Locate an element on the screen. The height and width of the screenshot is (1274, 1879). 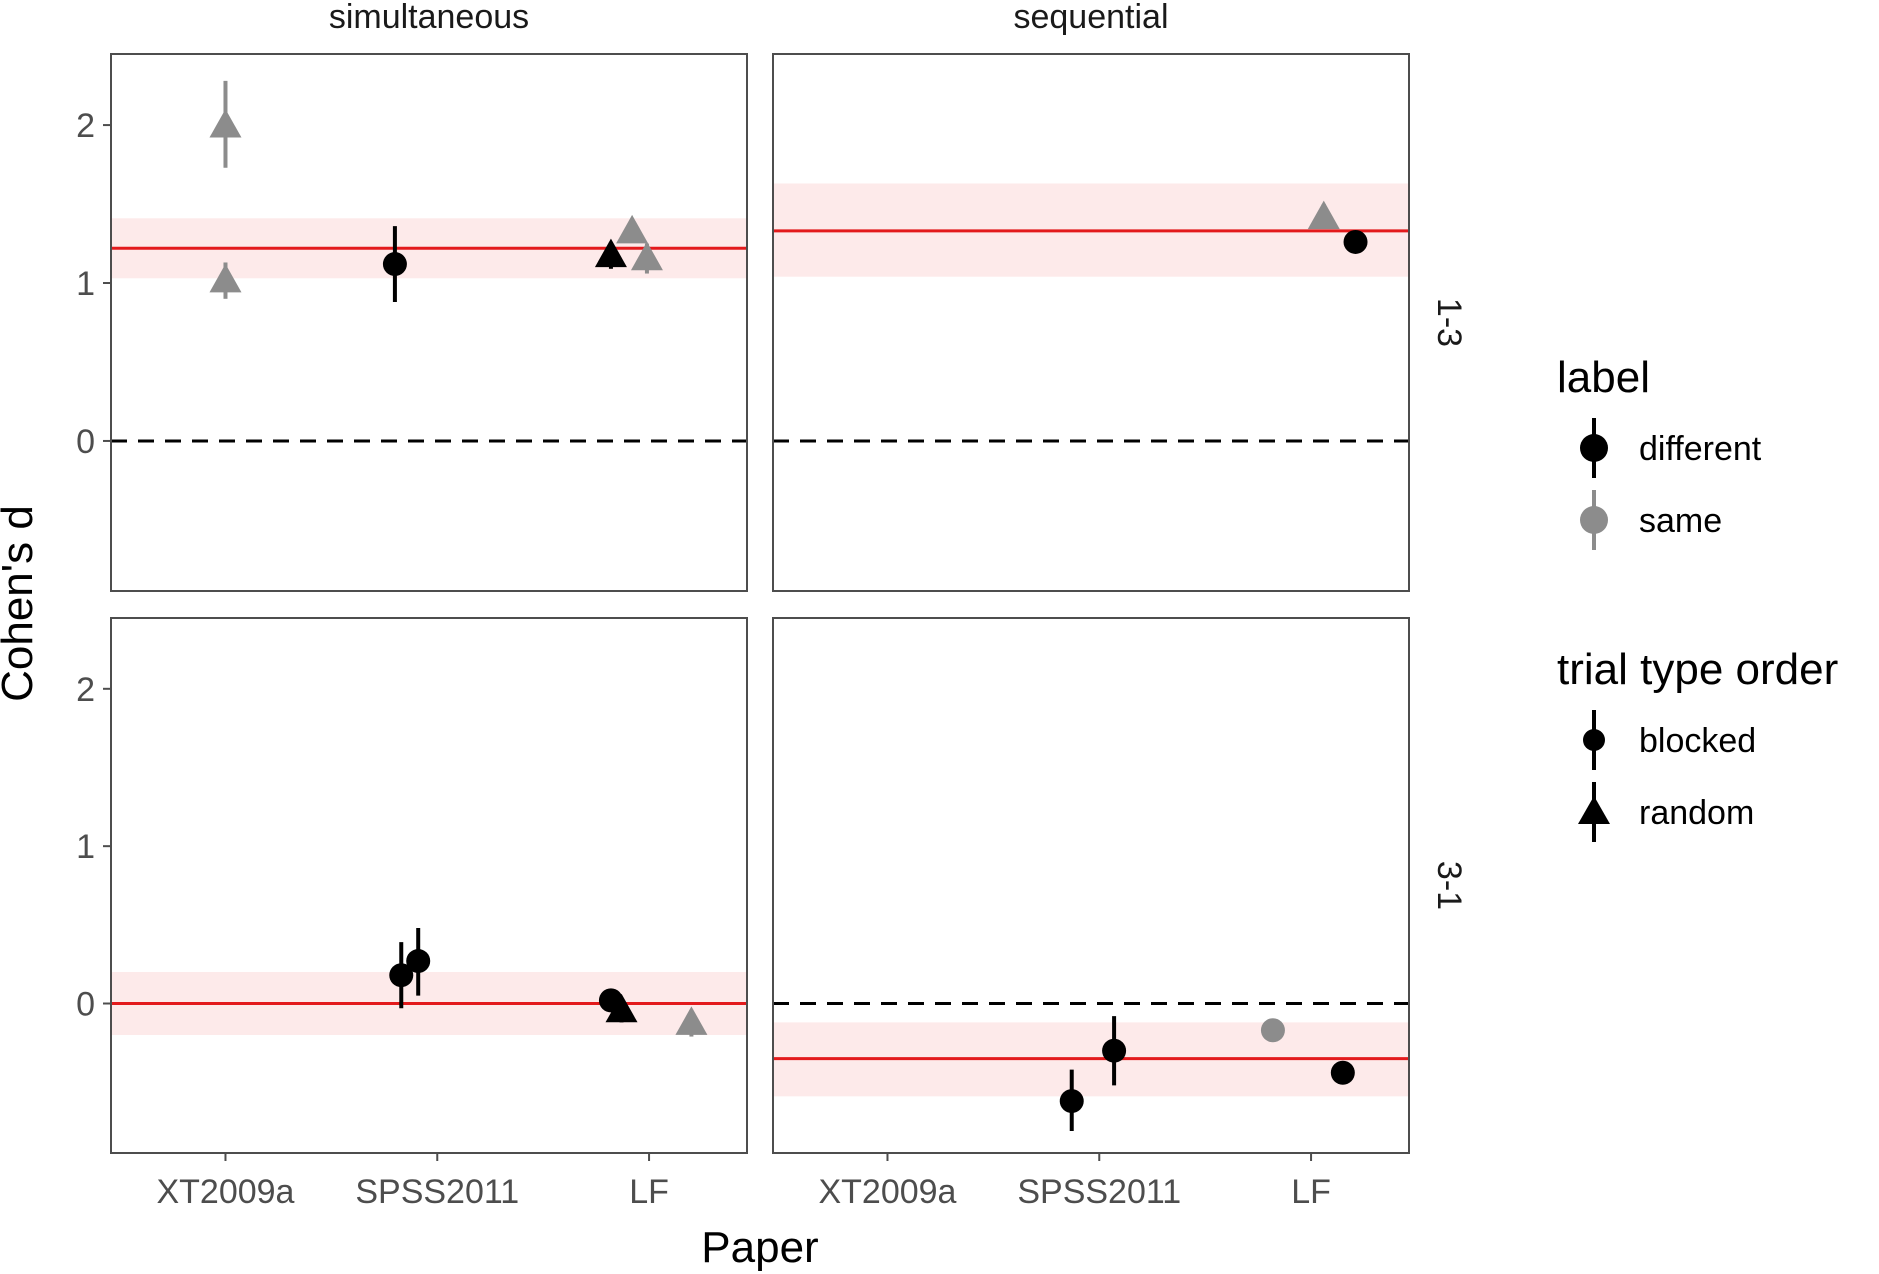
legend-title-trial-type-order: trial type order is located at coordinates (1697, 669).